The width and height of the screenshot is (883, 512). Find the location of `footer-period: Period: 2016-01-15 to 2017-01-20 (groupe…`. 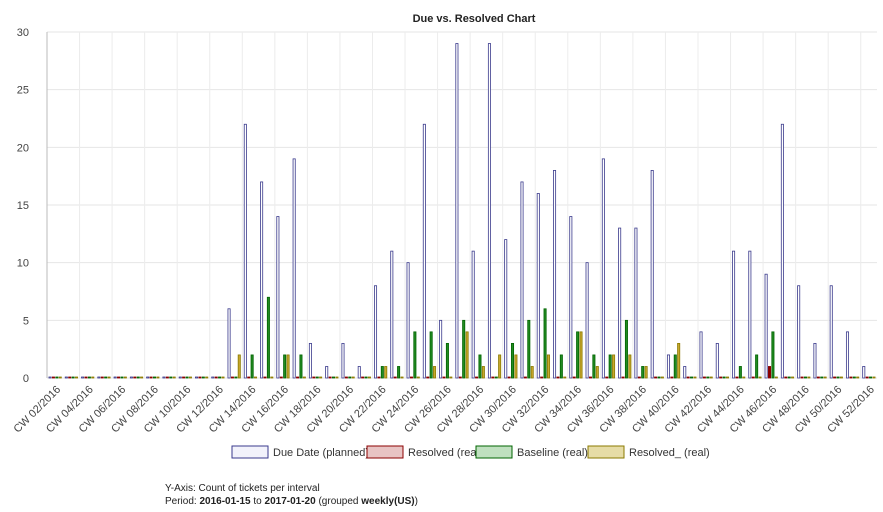

footer-period: Period: 2016-01-15 to 2017-01-20 (groupe… is located at coordinates (291, 501).